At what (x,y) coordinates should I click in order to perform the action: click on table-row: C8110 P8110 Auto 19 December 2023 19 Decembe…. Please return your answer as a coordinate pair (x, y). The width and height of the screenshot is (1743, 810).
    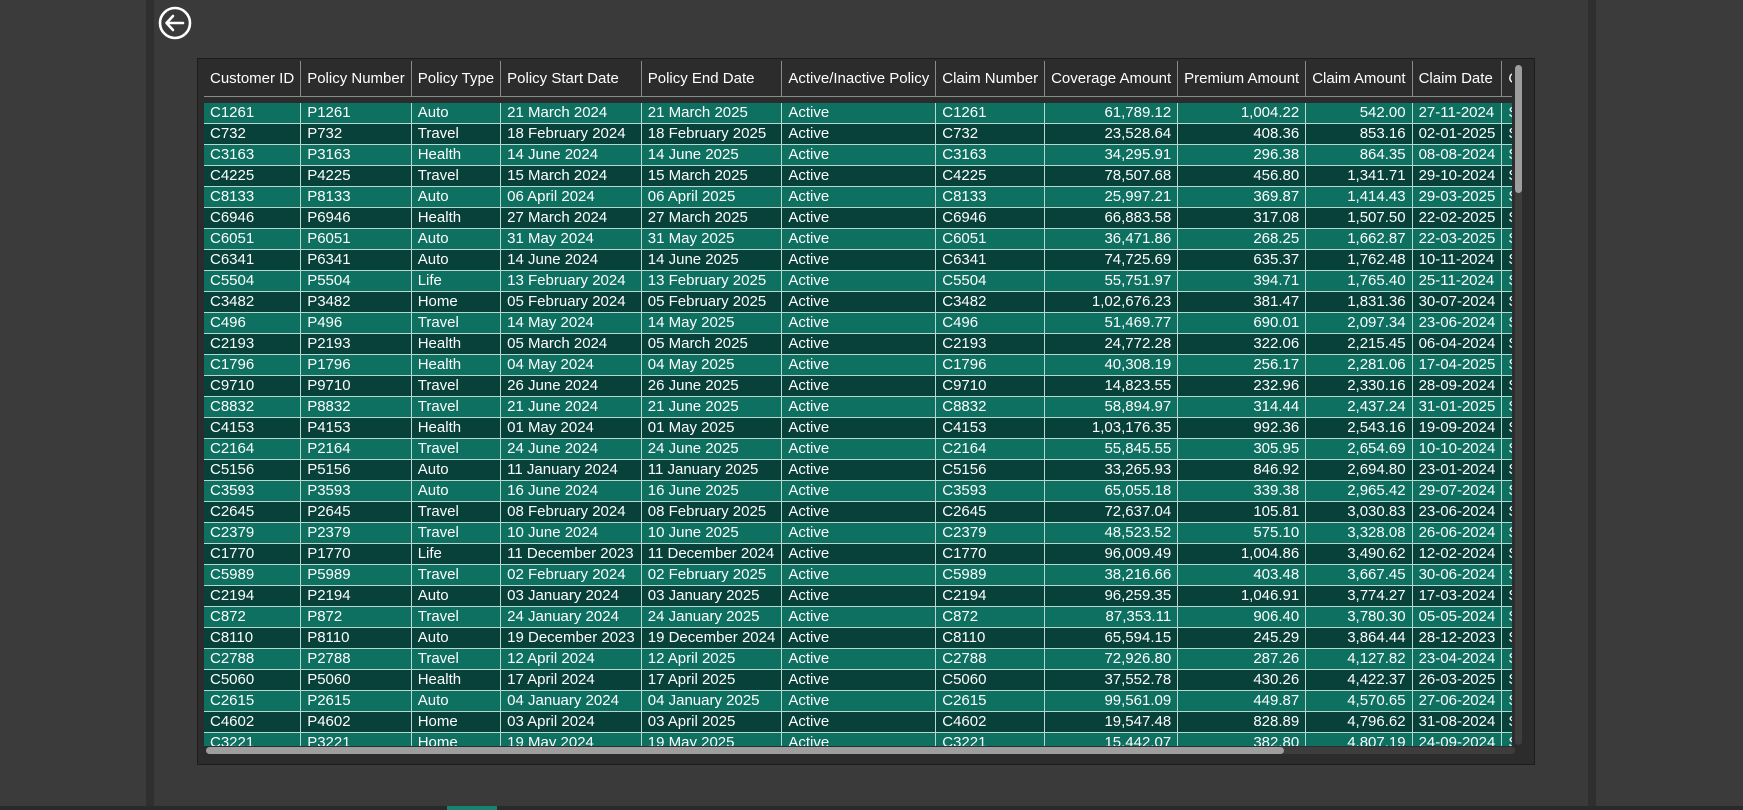
    Looking at the image, I should click on (858, 638).